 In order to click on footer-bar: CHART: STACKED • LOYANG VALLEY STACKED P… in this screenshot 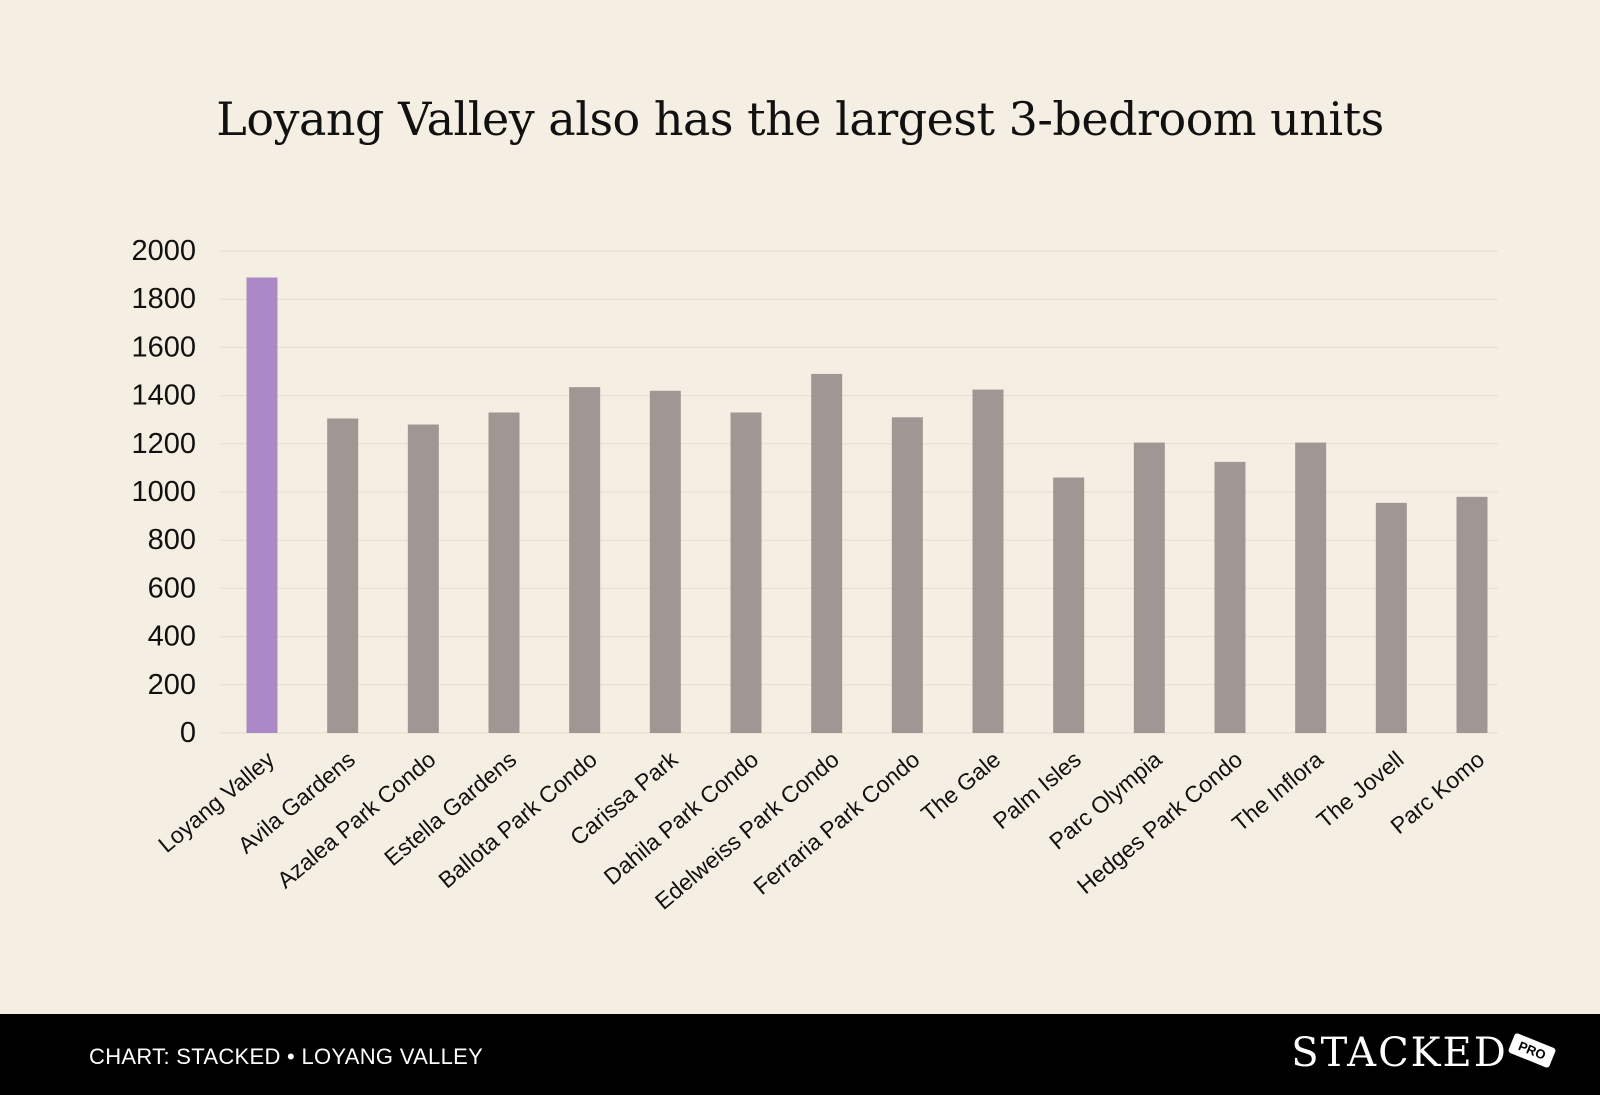, I will do `click(800, 1054)`.